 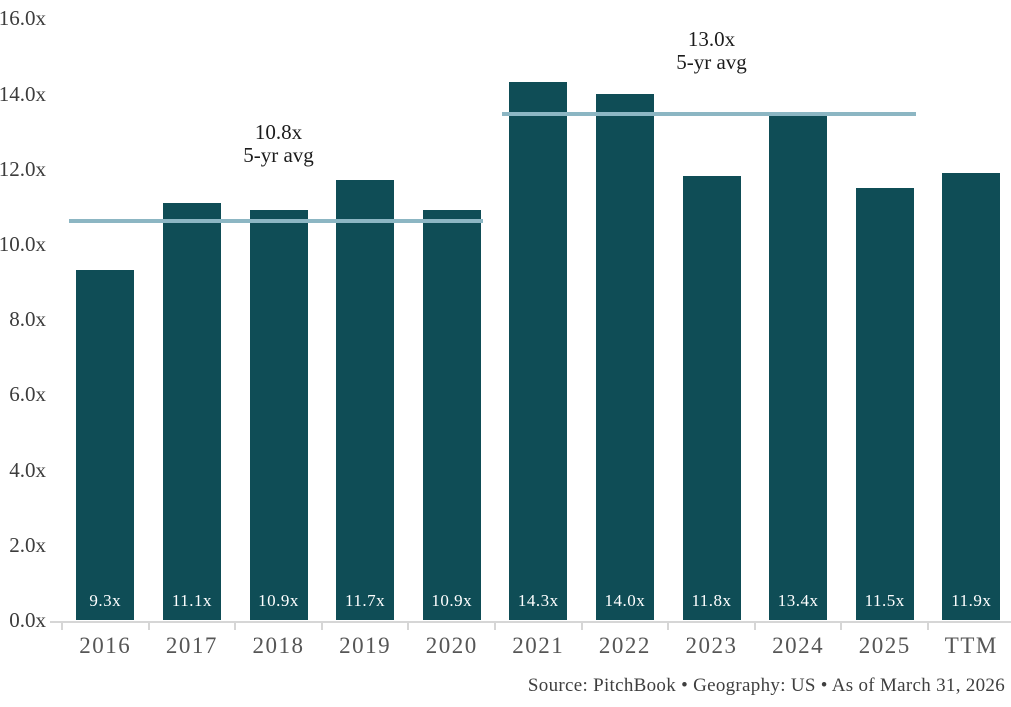 What do you see at coordinates (27, 544) in the screenshot?
I see `y-axis-label: 2.0x` at bounding box center [27, 544].